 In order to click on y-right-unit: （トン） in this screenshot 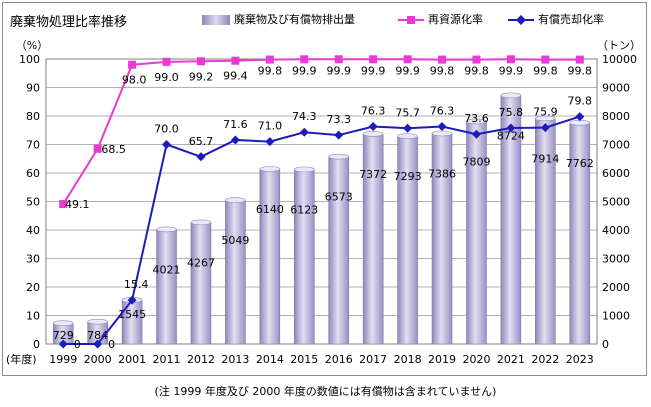, I will do `click(619, 45)`.